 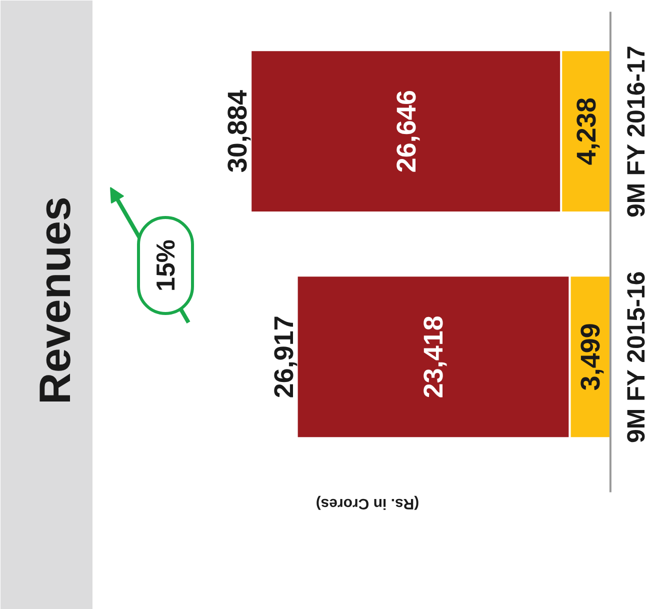 I want to click on data-label: 23,418, so click(x=433, y=357).